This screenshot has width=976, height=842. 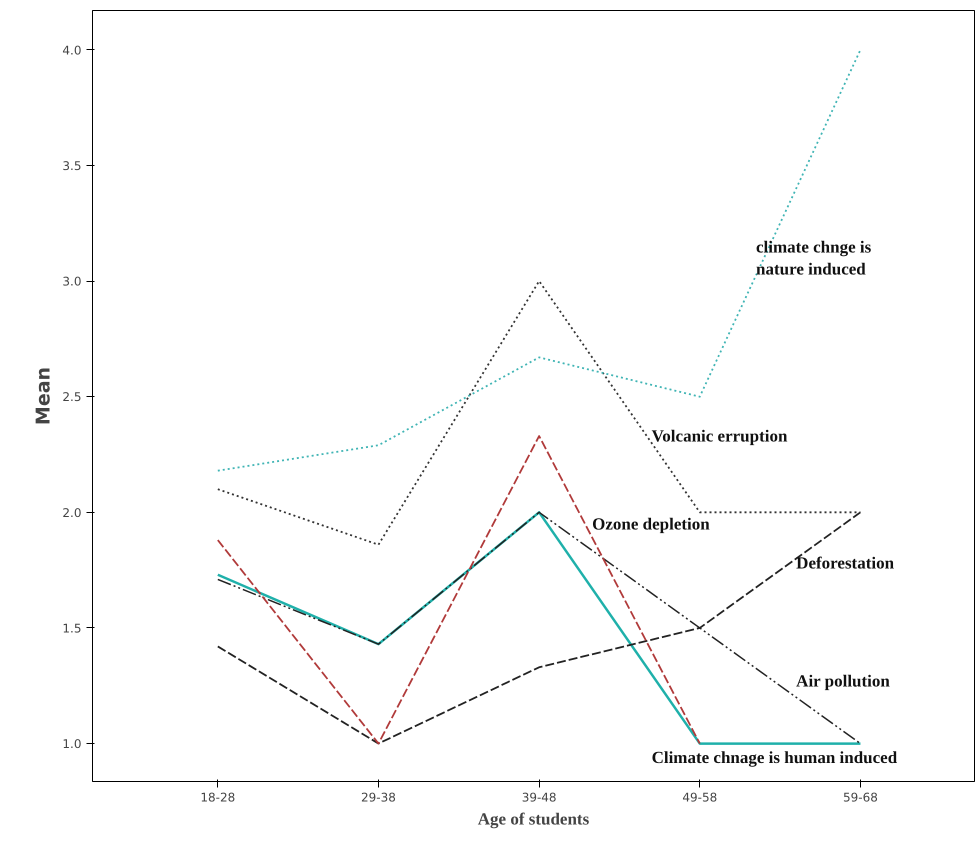 I want to click on x-tick-label: 59-68, so click(x=860, y=797).